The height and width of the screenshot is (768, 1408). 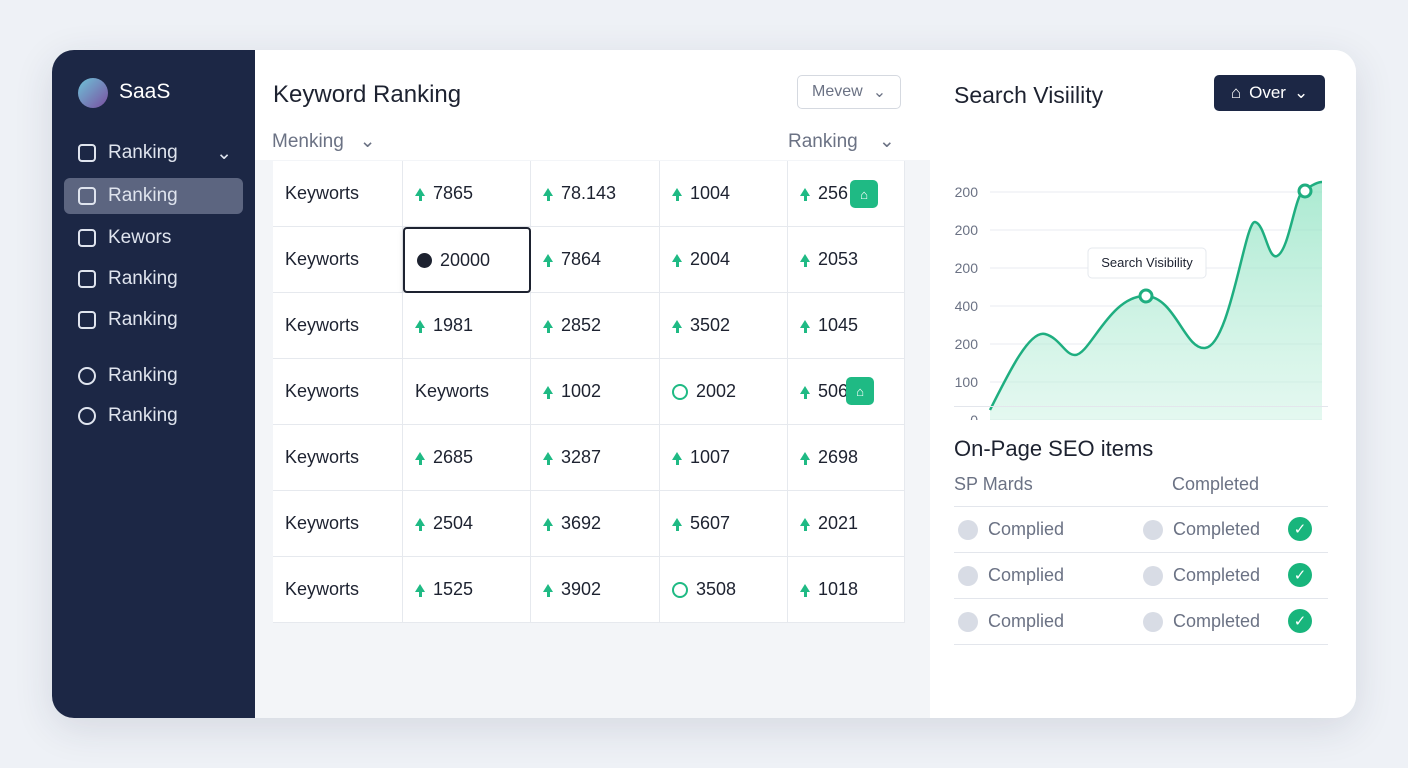 I want to click on panel-title: Search Visiility, so click(x=1029, y=95).